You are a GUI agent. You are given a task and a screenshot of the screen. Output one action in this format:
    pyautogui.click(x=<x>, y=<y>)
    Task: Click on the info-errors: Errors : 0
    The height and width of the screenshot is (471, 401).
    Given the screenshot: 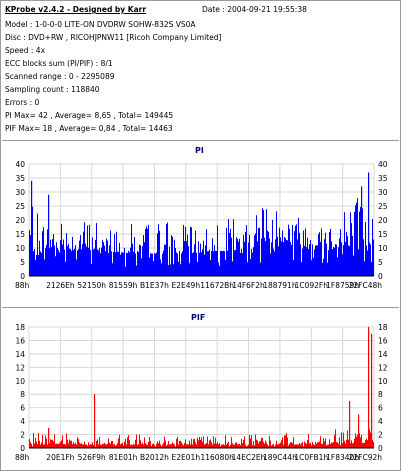 What is the action you would take?
    pyautogui.click(x=22, y=102)
    